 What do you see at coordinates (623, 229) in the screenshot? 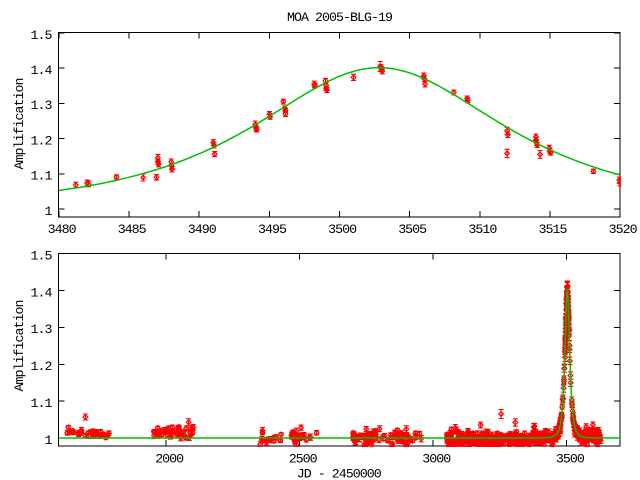
I see `svg-text: 3520` at bounding box center [623, 229].